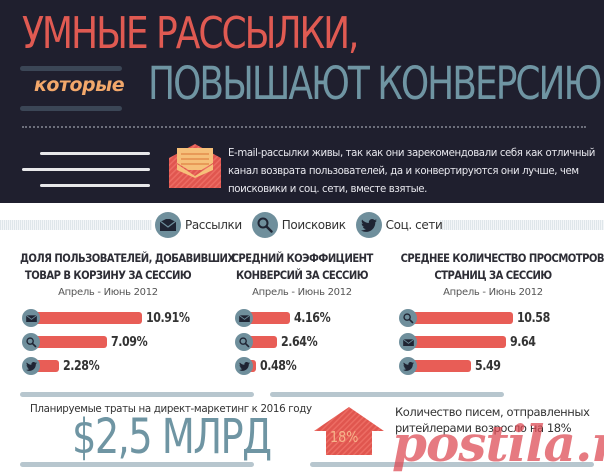 This screenshot has width=604, height=474. Describe the element at coordinates (488, 366) in the screenshot. I see `bar-value: 5.49` at that location.